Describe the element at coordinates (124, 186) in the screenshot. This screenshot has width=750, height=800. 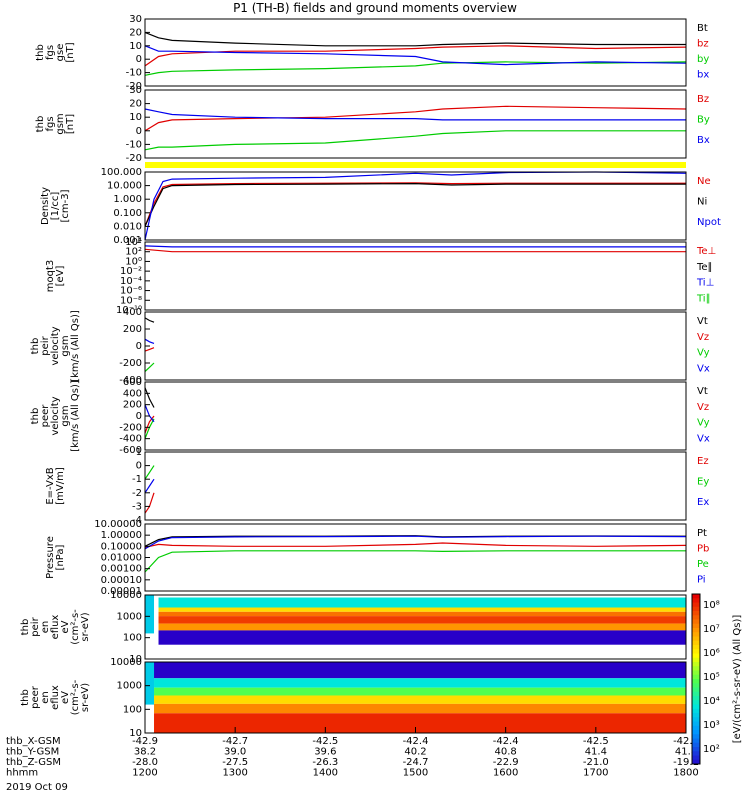
I see `y-tick-label: 10.000` at that location.